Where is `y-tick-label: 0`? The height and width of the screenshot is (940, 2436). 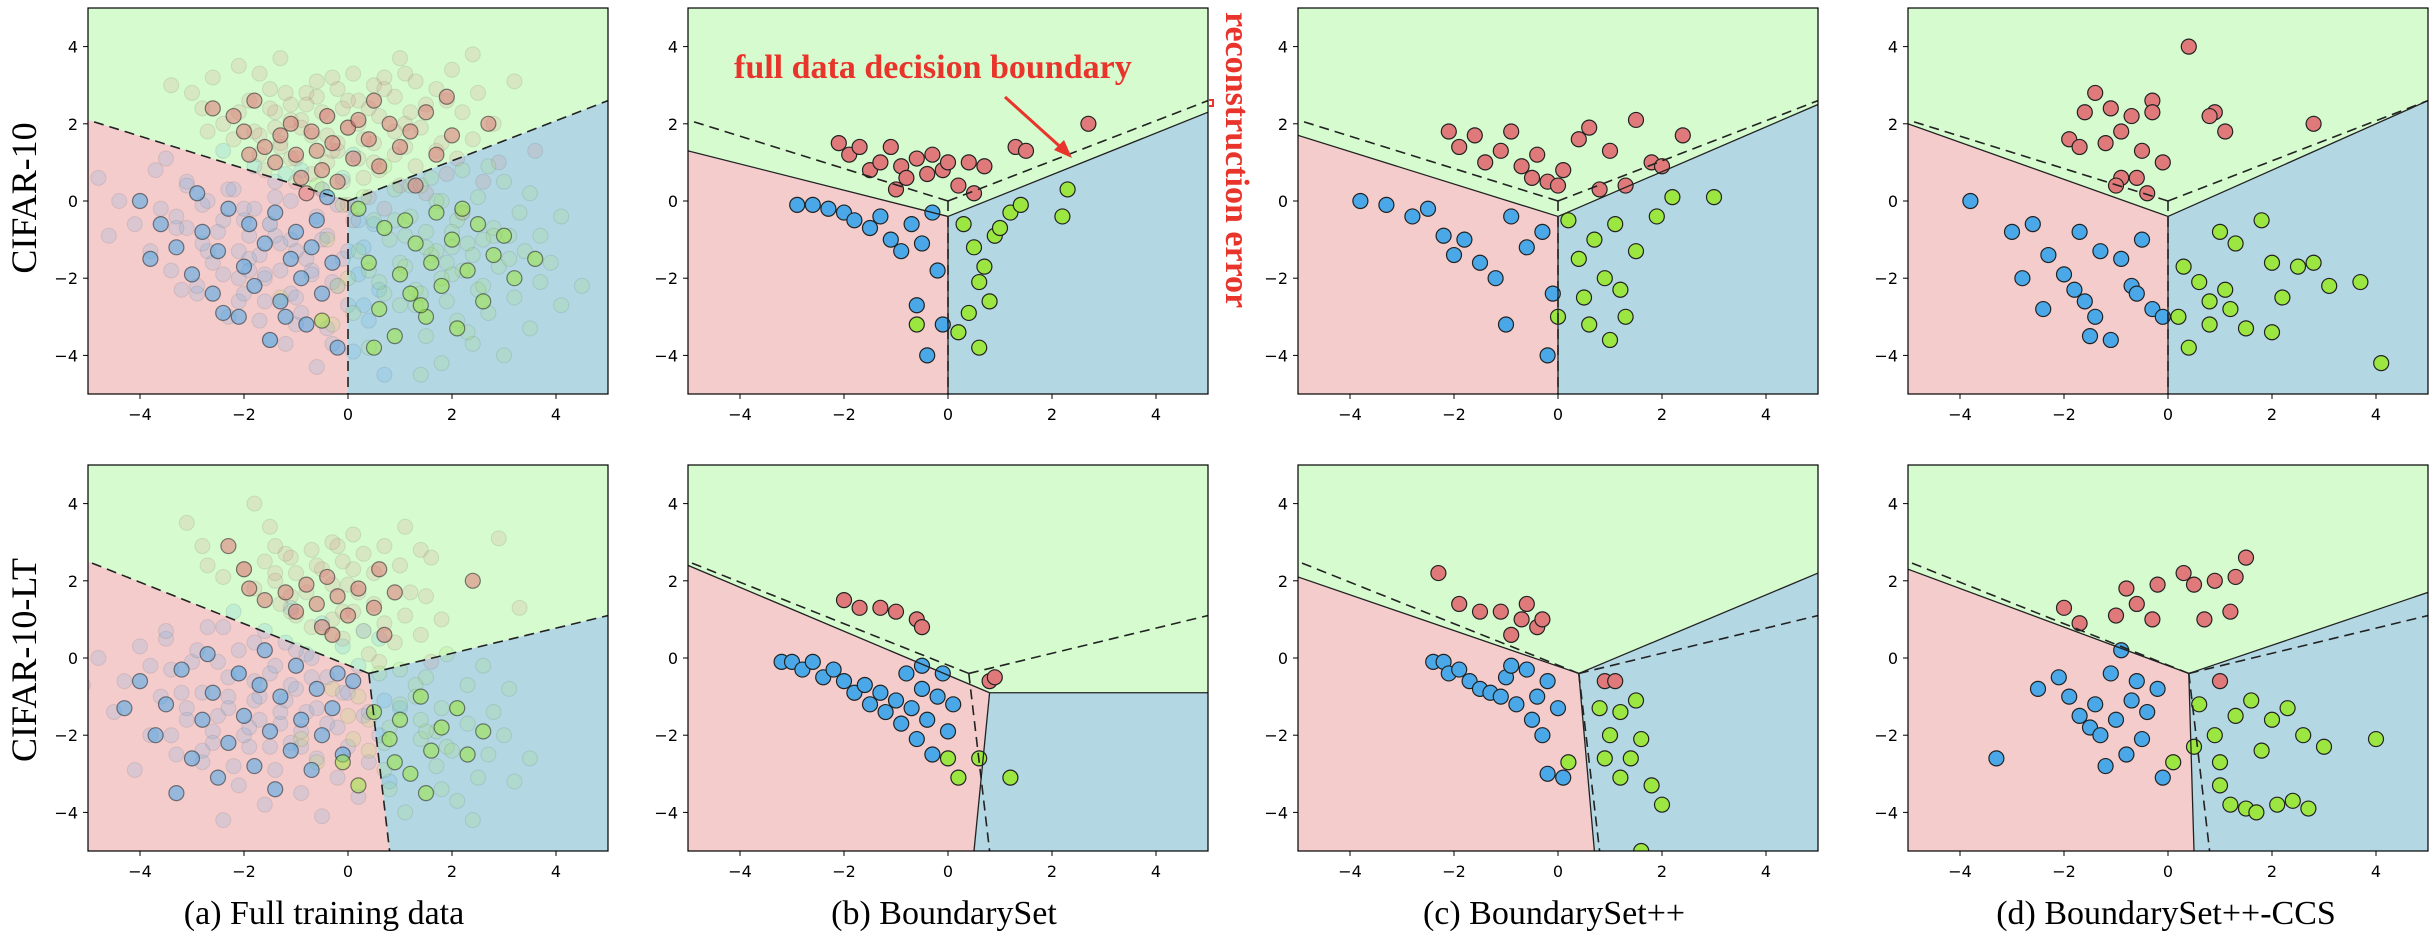
y-tick-label: 0 is located at coordinates (1893, 201).